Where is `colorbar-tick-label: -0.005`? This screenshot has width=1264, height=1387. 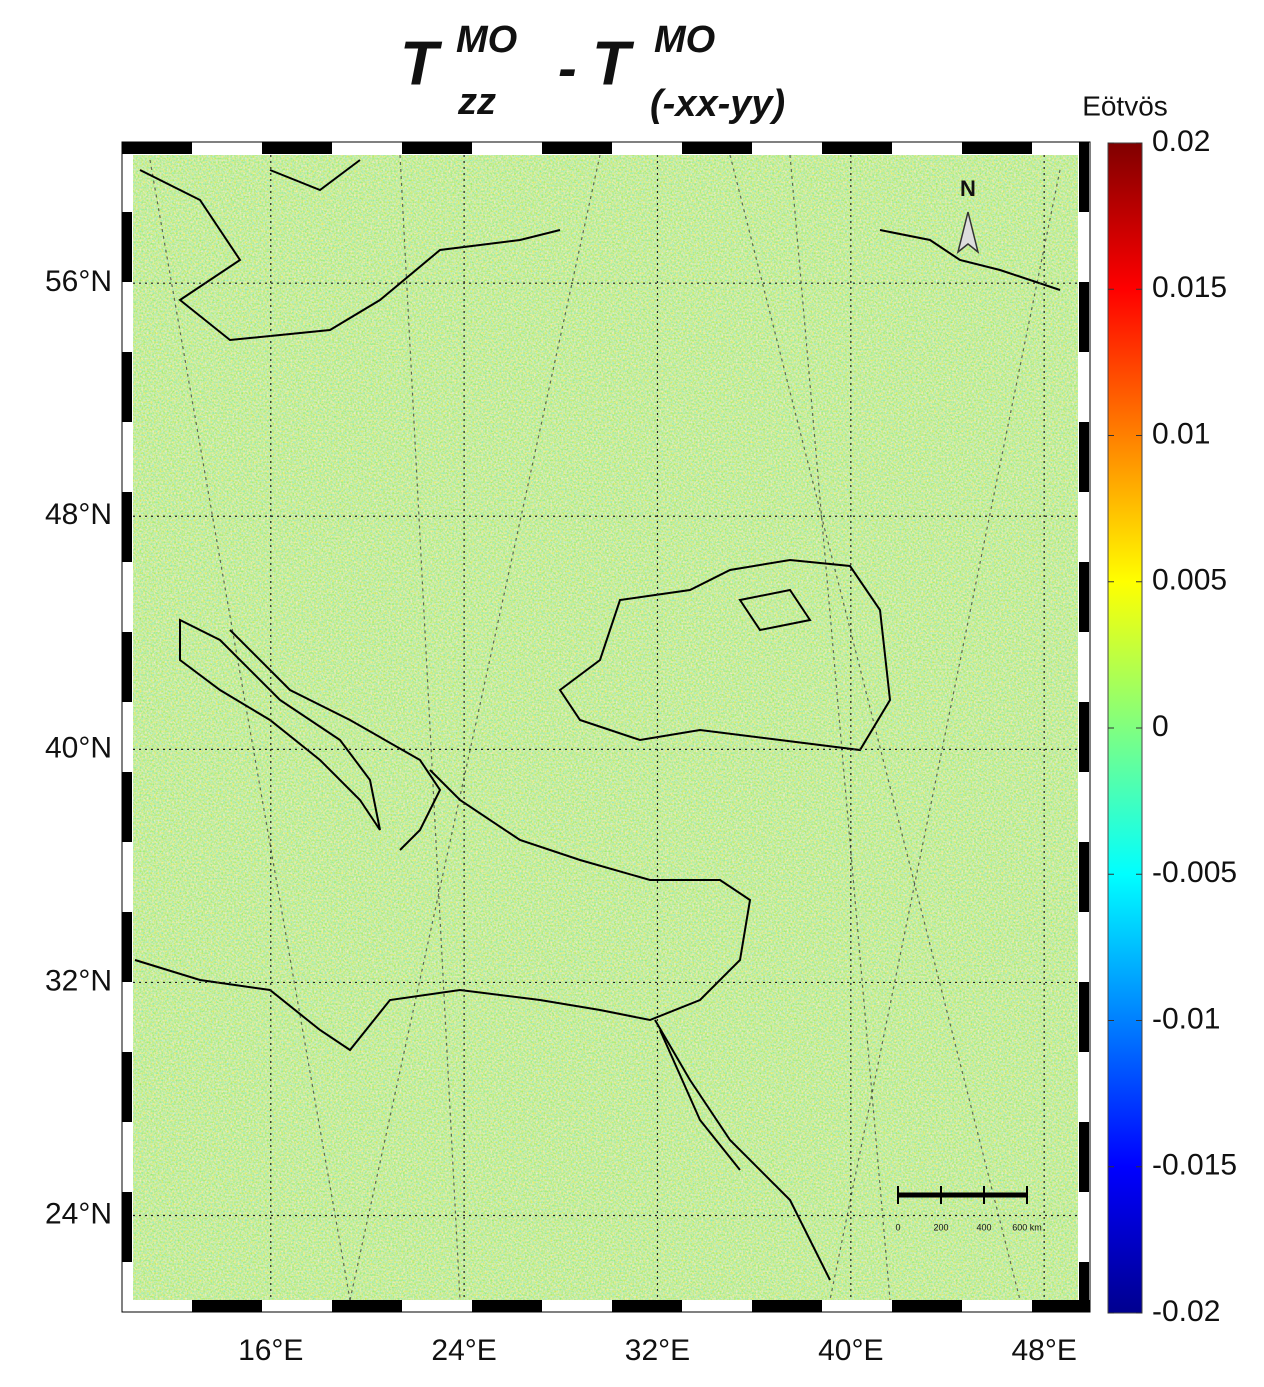
colorbar-tick-label: -0.005 is located at coordinates (1194, 872).